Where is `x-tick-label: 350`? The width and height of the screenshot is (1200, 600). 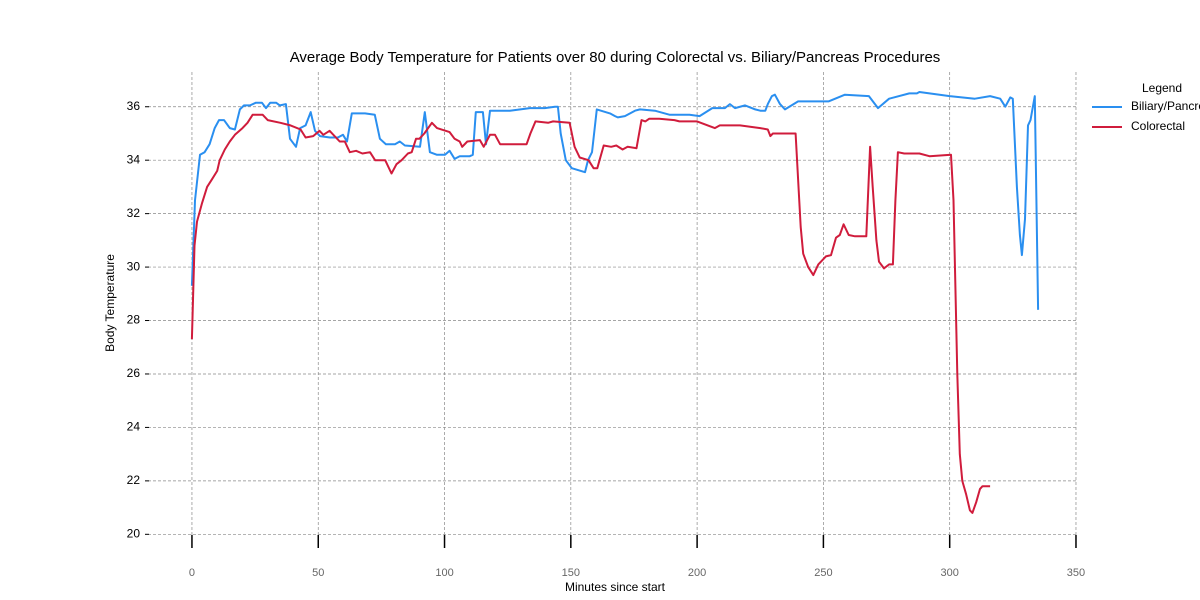
x-tick-label: 350 is located at coordinates (1076, 573).